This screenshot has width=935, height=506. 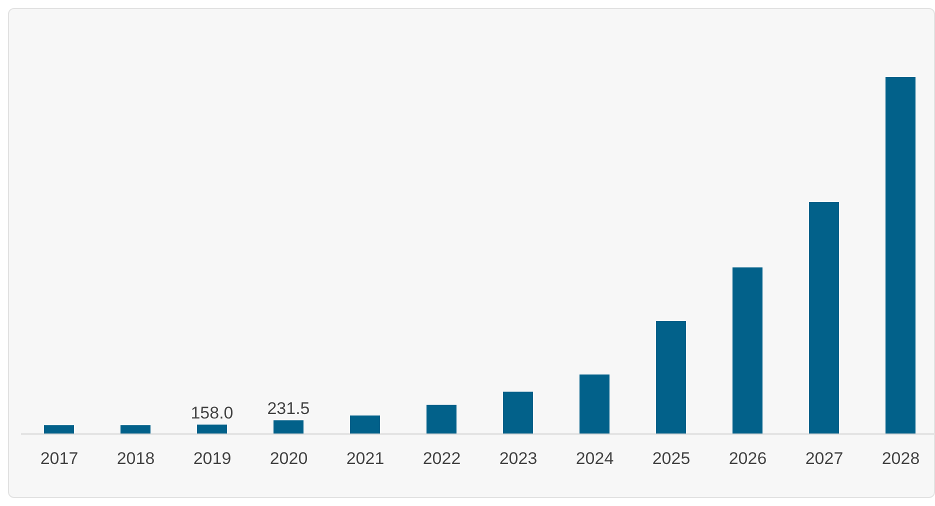 I want to click on x-tick-label: 2022, so click(x=441, y=458).